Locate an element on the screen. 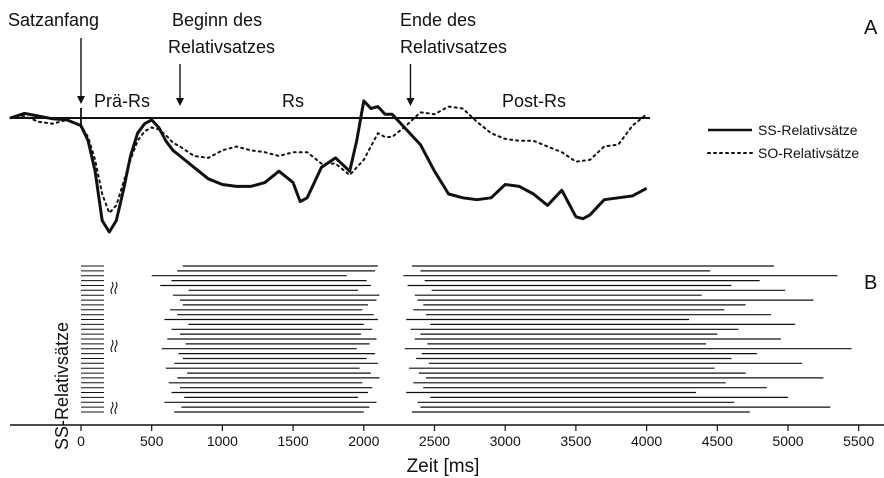 The width and height of the screenshot is (884, 478). segment-label-post-rs: Post-Rs is located at coordinates (534, 101).